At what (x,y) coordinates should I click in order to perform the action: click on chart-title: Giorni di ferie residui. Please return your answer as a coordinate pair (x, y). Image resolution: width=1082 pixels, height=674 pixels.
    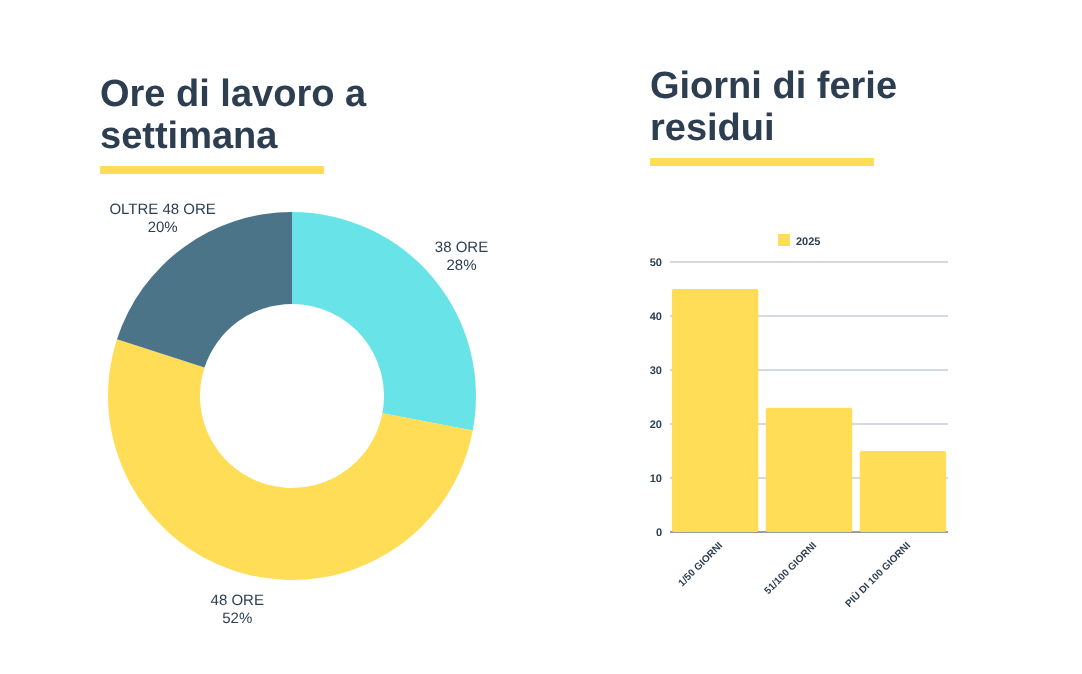
    Looking at the image, I should click on (774, 108).